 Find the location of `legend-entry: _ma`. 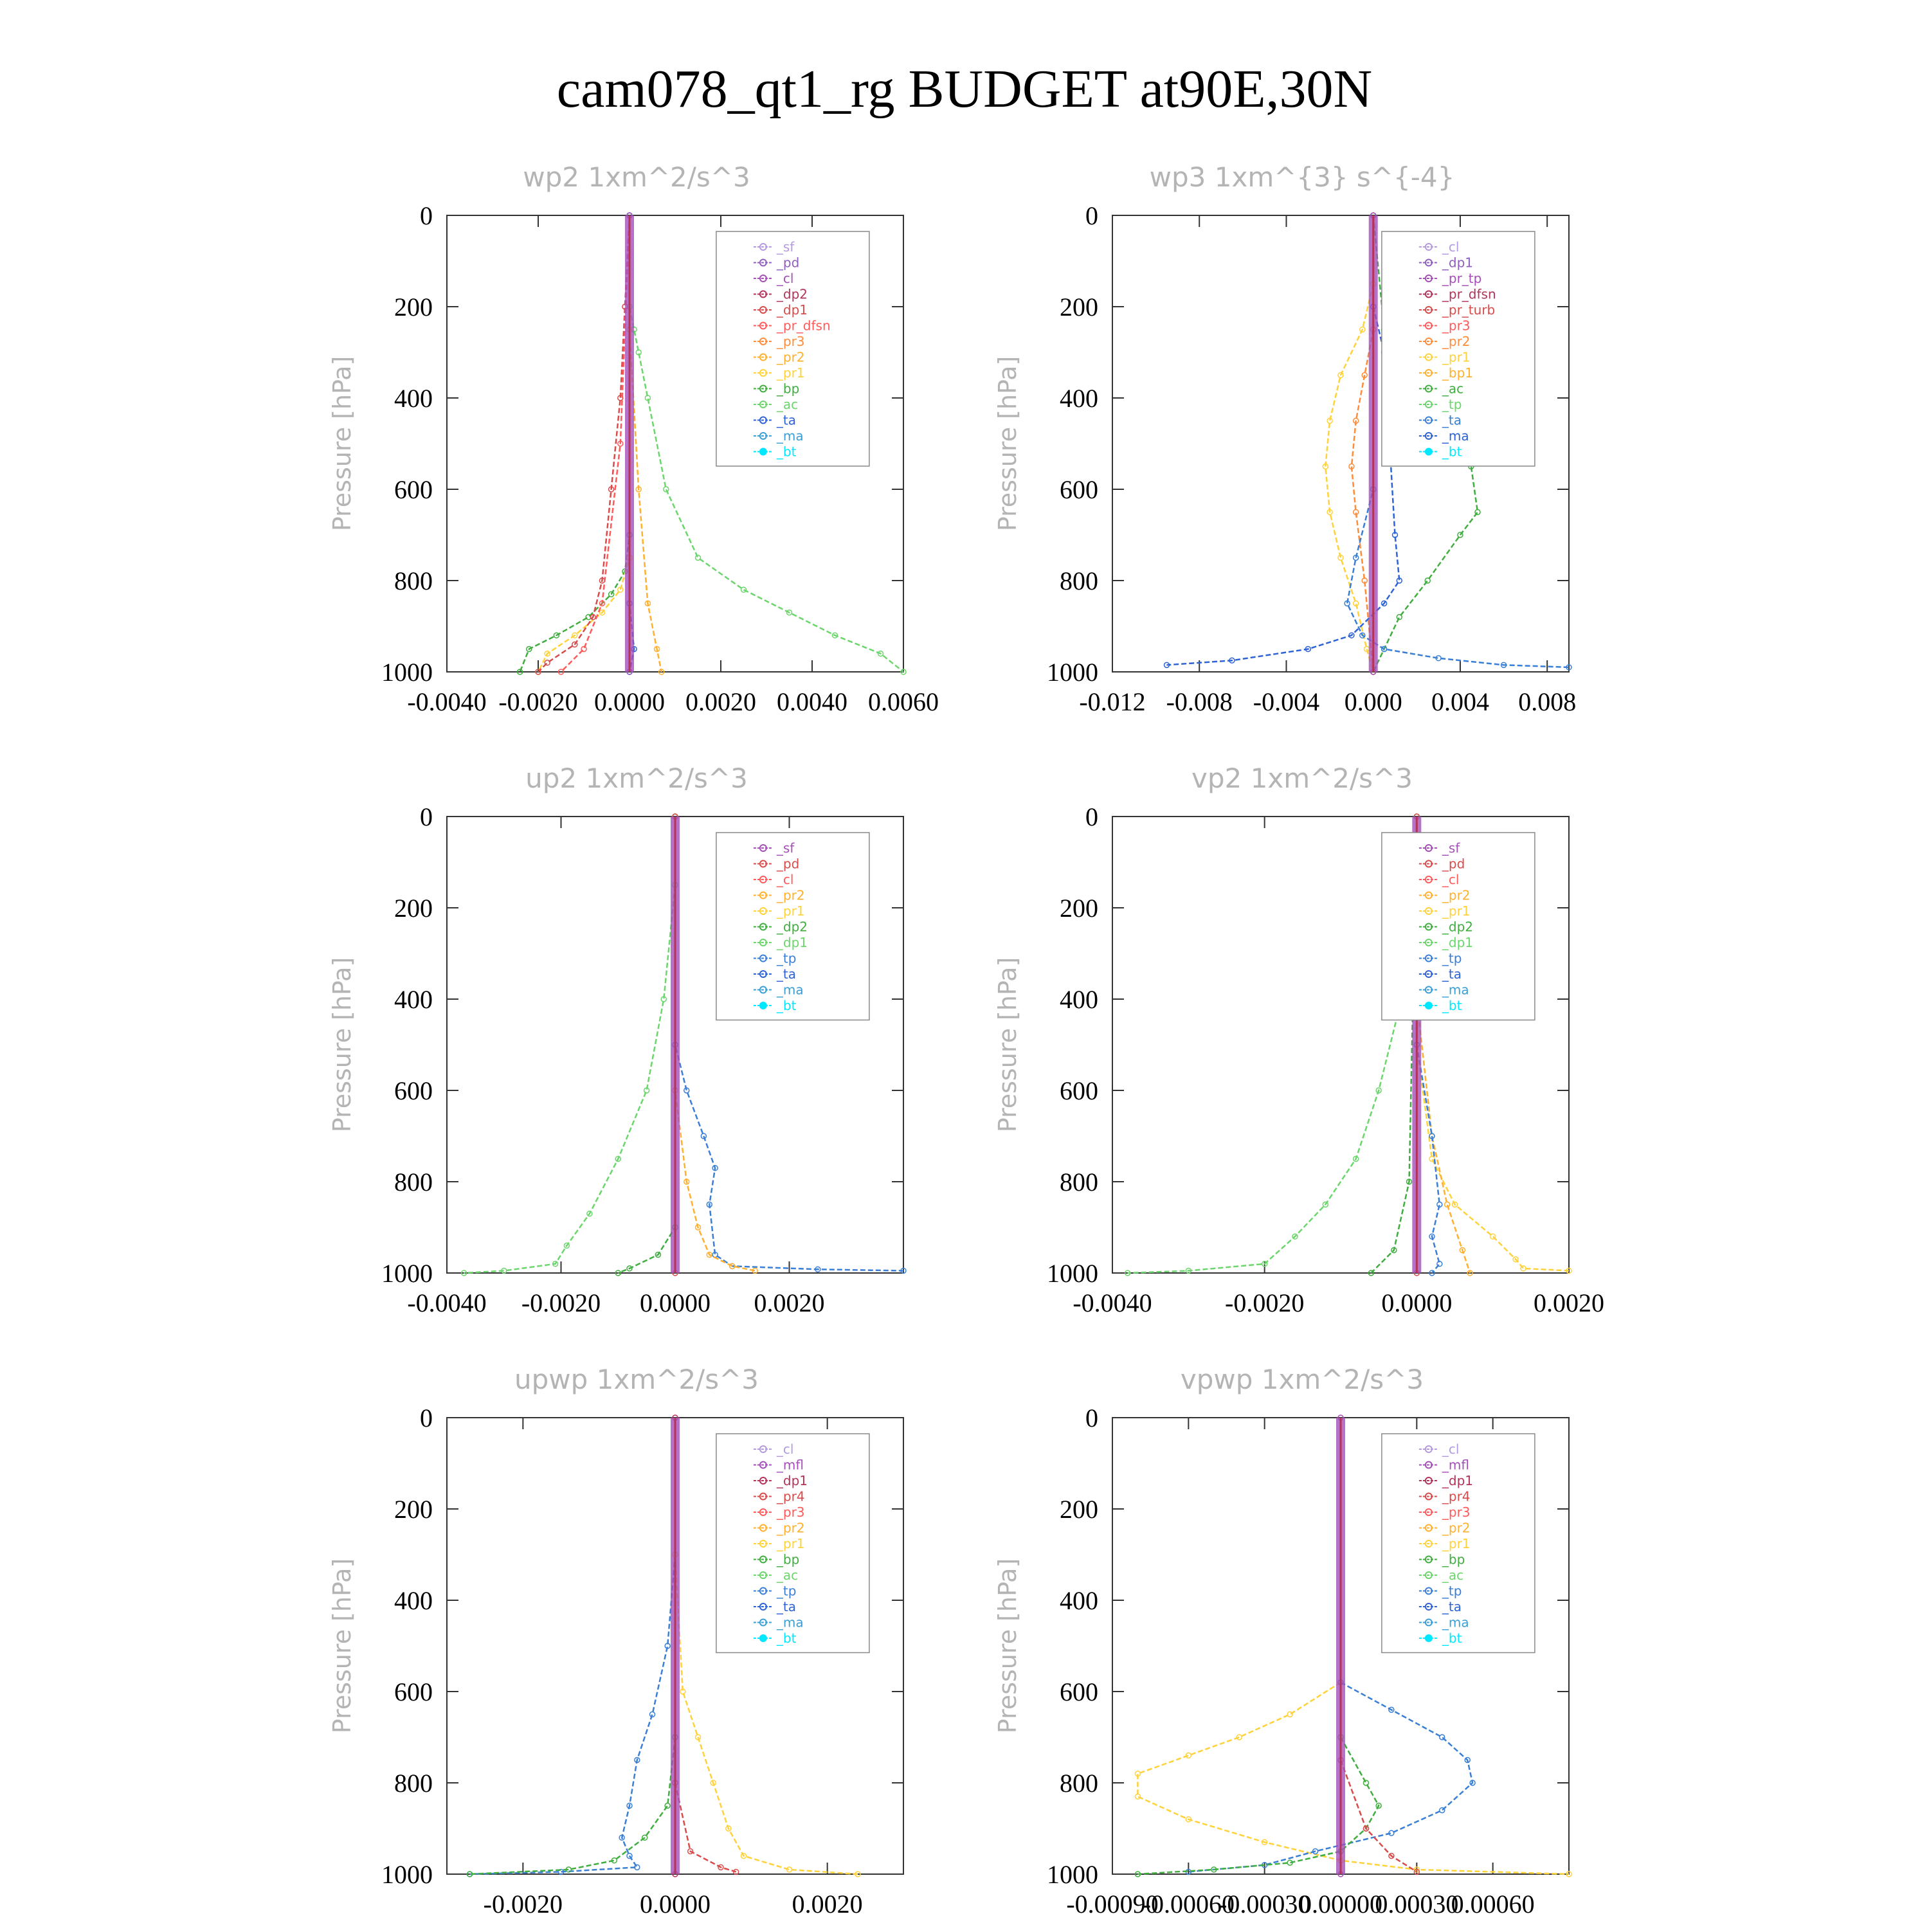

legend-entry: _ma is located at coordinates (790, 990).